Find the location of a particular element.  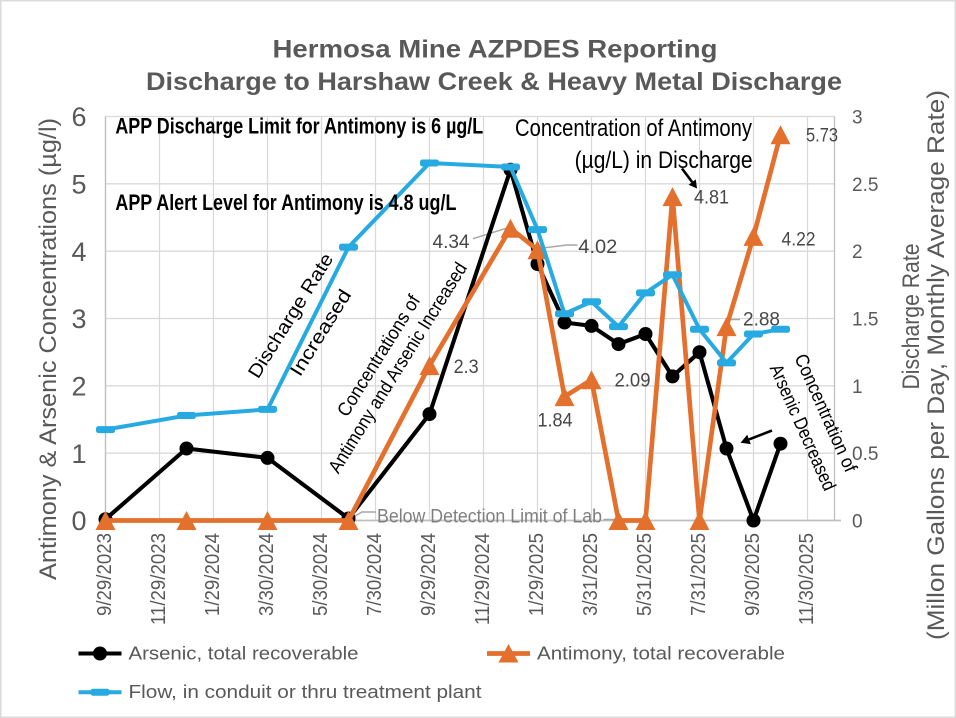

svg-text: Discharge Rate is located at coordinates (911, 317).